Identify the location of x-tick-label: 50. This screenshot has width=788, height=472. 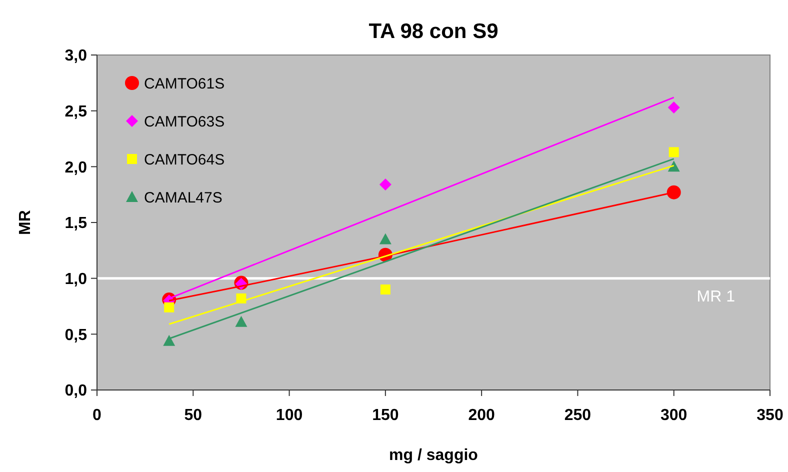
(193, 415).